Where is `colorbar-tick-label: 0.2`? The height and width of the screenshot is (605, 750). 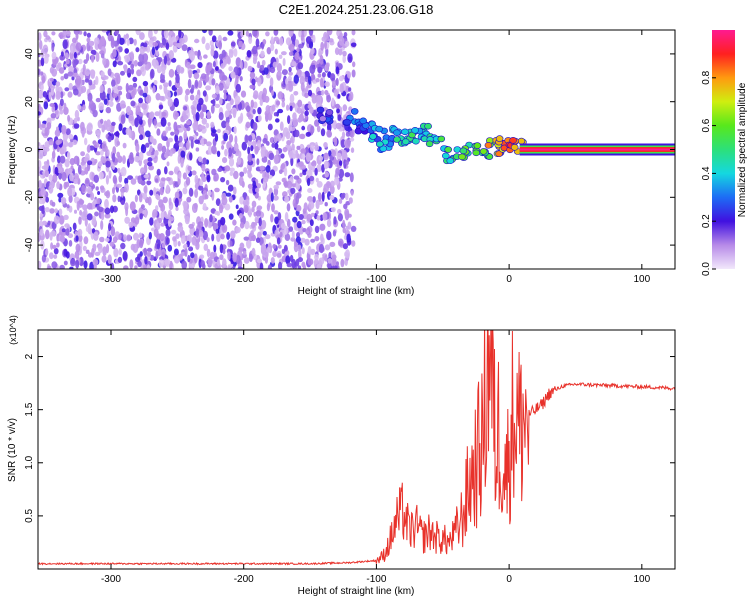
colorbar-tick-label: 0.2 is located at coordinates (706, 221).